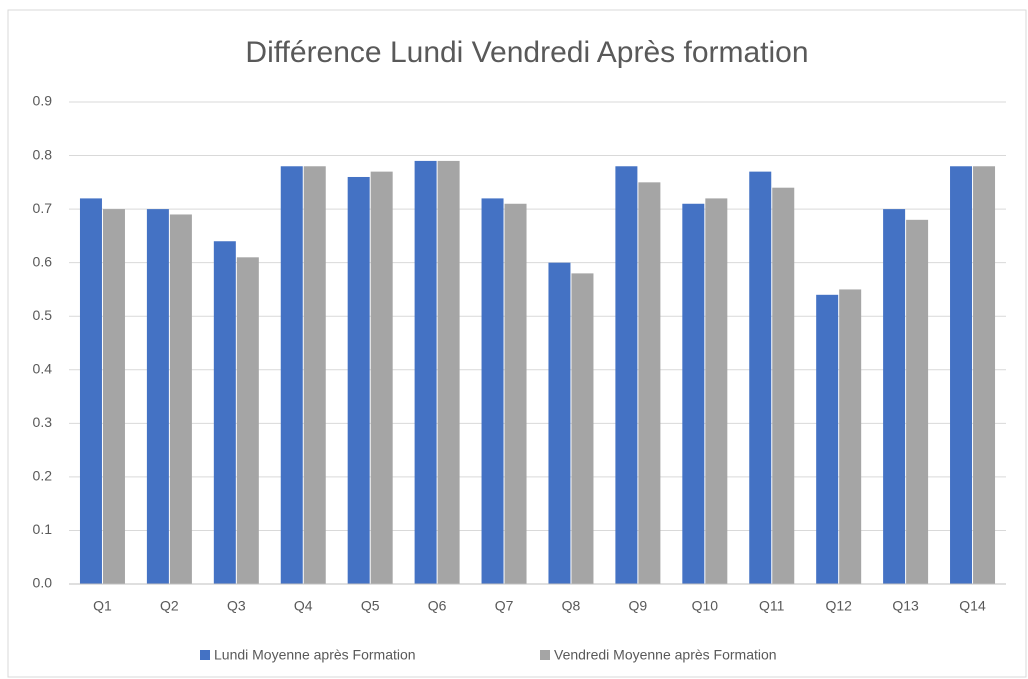 The width and height of the screenshot is (1028, 679). Describe the element at coordinates (705, 606) in the screenshot. I see `x-tick-label: Q10` at that location.